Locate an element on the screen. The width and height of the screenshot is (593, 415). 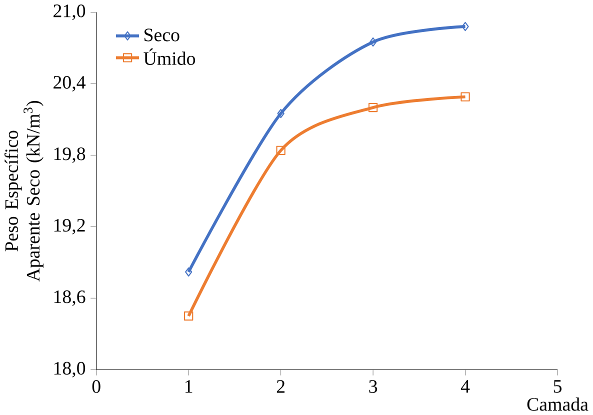
y-tick-label: 18,6 is located at coordinates (70, 298).